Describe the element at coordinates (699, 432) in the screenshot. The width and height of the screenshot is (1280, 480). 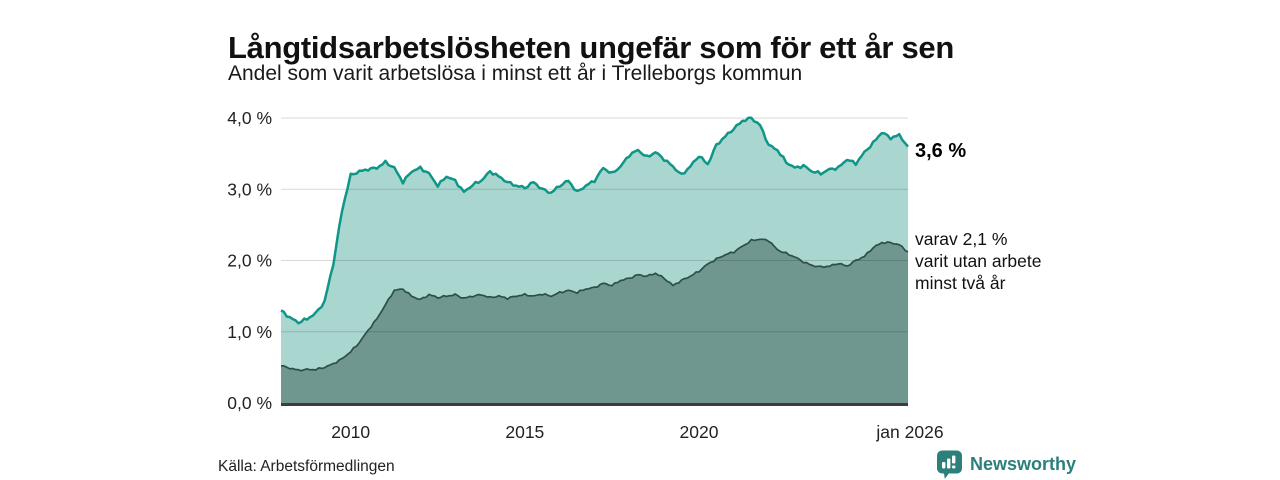
I see `x-tick-label: 2020` at that location.